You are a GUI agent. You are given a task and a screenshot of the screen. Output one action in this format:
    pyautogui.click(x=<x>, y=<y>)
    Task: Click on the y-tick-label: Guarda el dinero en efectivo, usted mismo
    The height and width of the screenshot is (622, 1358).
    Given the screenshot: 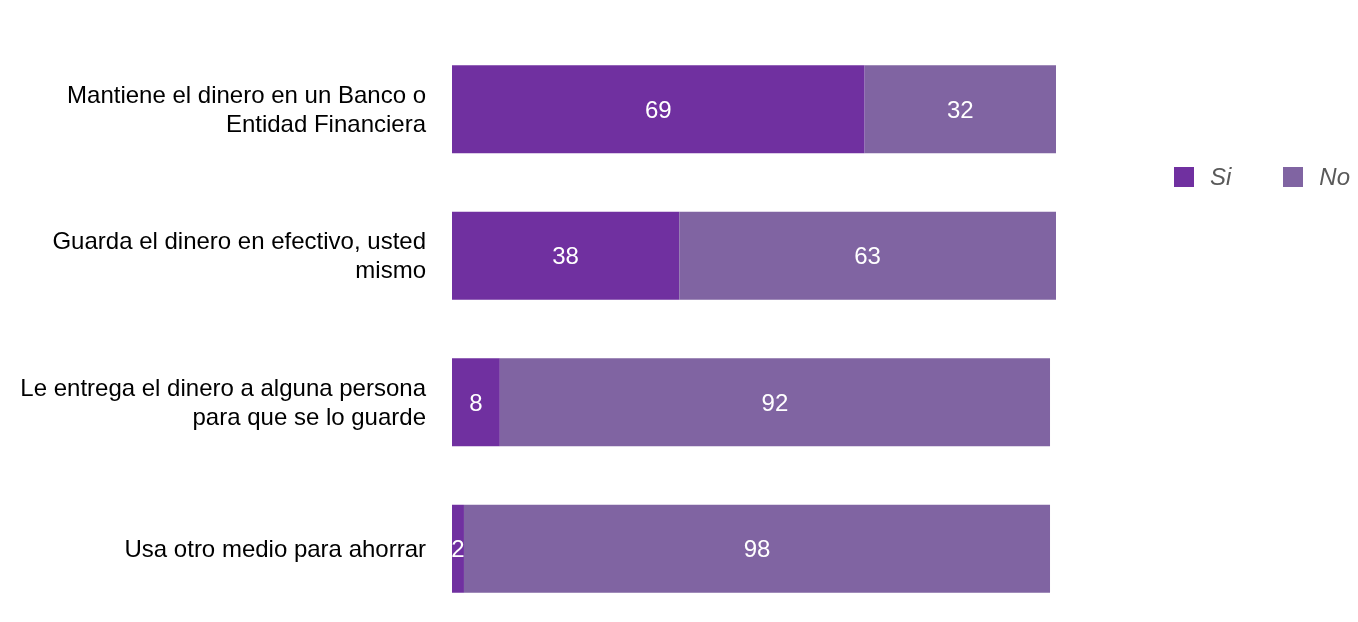 What is the action you would take?
    pyautogui.click(x=239, y=255)
    